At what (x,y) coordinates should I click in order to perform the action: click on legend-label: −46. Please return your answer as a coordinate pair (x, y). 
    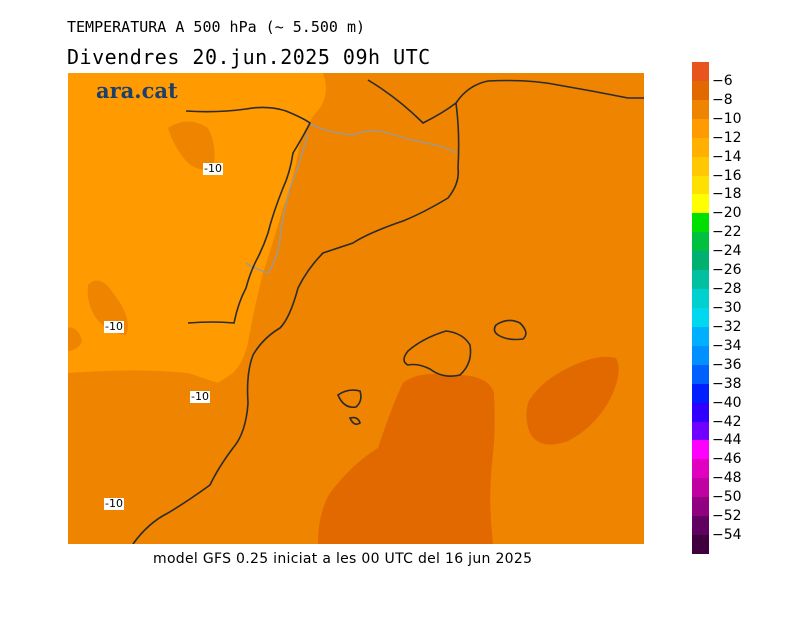
    Looking at the image, I should click on (727, 459).